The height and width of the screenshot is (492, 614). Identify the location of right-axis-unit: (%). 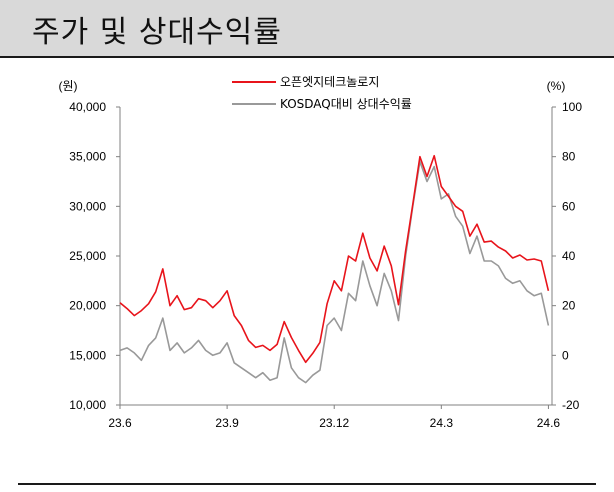
(556, 86).